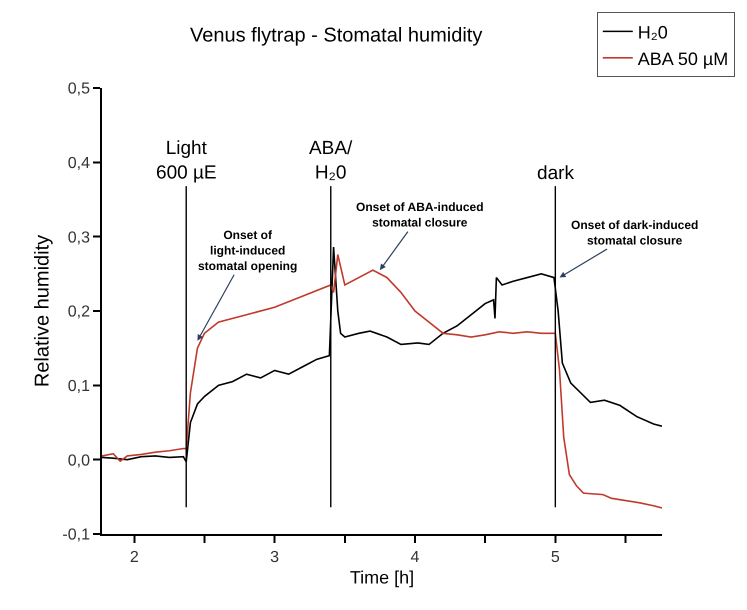 The image size is (747, 610). I want to click on y-tick-label: 0,2, so click(79, 312).